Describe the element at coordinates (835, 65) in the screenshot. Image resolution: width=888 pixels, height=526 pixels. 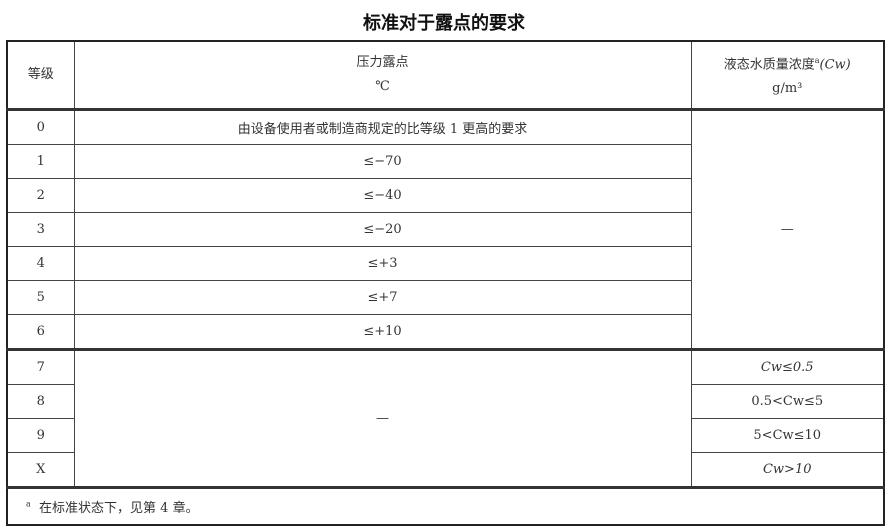
I see `header-water-symbol: (Cw)` at that location.